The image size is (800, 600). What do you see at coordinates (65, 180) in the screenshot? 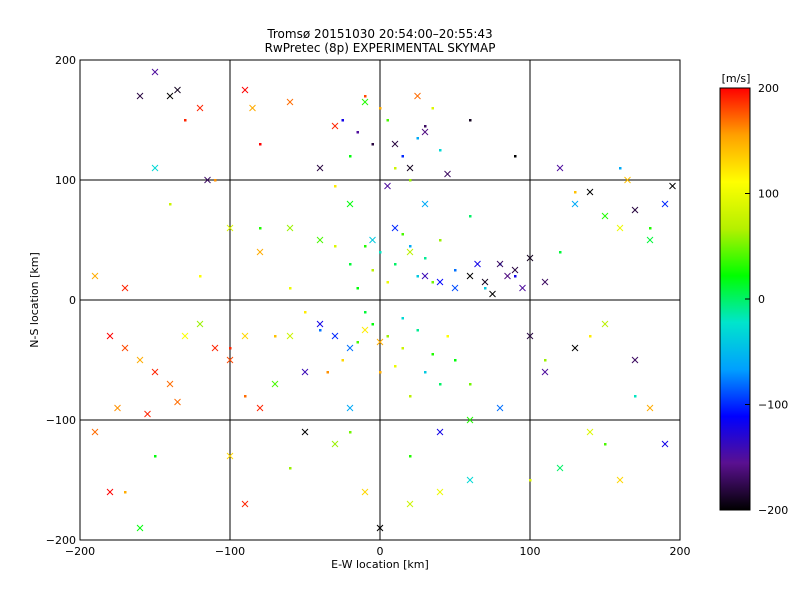
I see `y-tick-label: 100` at bounding box center [65, 180].